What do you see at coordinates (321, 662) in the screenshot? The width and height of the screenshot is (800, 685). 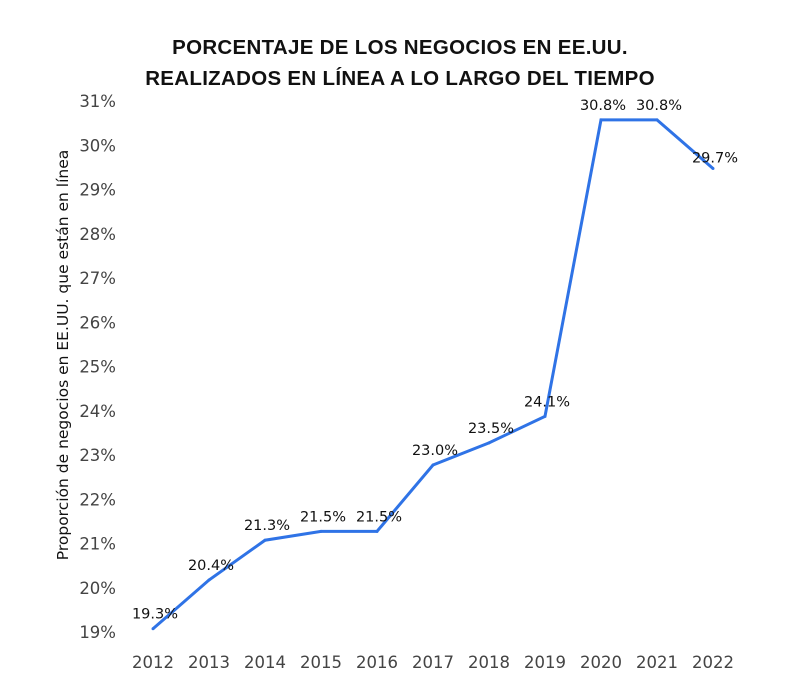 I see `x-tick-label: 2015` at bounding box center [321, 662].